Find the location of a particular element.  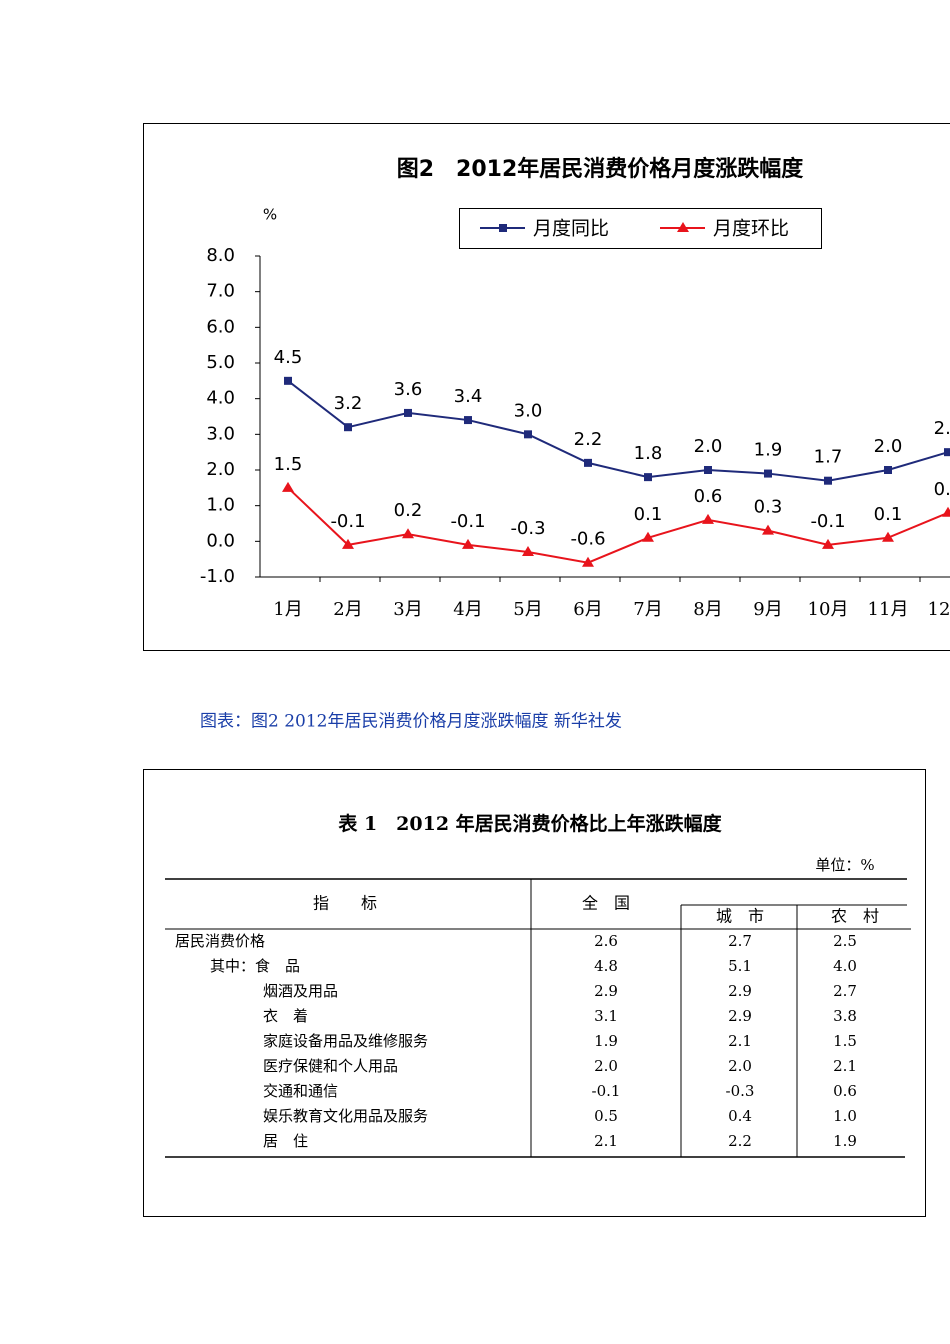

row-label: 交通和通信 is located at coordinates (300, 1091).